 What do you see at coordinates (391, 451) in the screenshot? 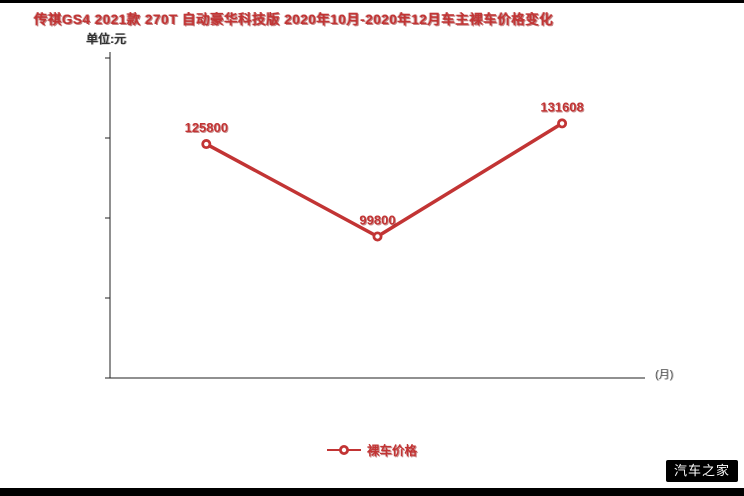
I see `legend-series-label: 裸车价格` at bounding box center [391, 451].